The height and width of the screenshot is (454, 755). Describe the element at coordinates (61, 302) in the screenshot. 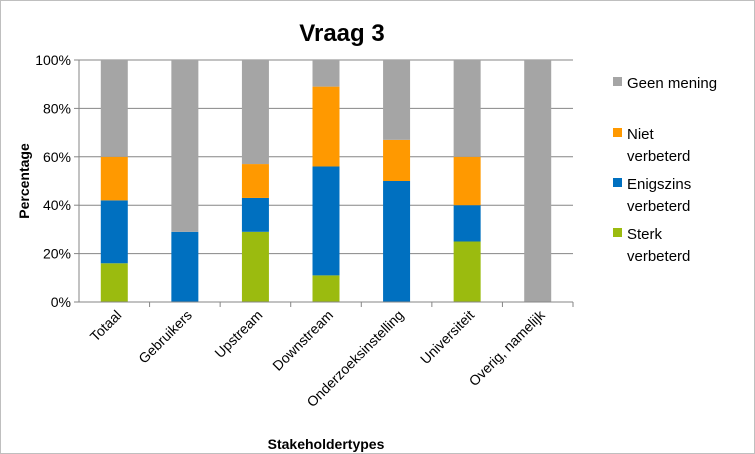

I see `y-tick-label: 0%` at that location.